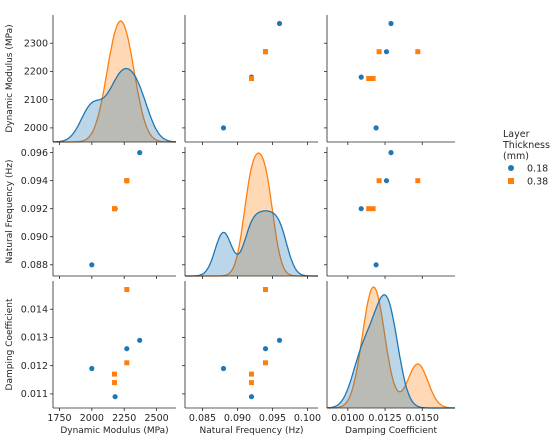 The image size is (550, 438). What do you see at coordinates (516, 134) in the screenshot?
I see `legend-title-line-1: Layer` at bounding box center [516, 134].